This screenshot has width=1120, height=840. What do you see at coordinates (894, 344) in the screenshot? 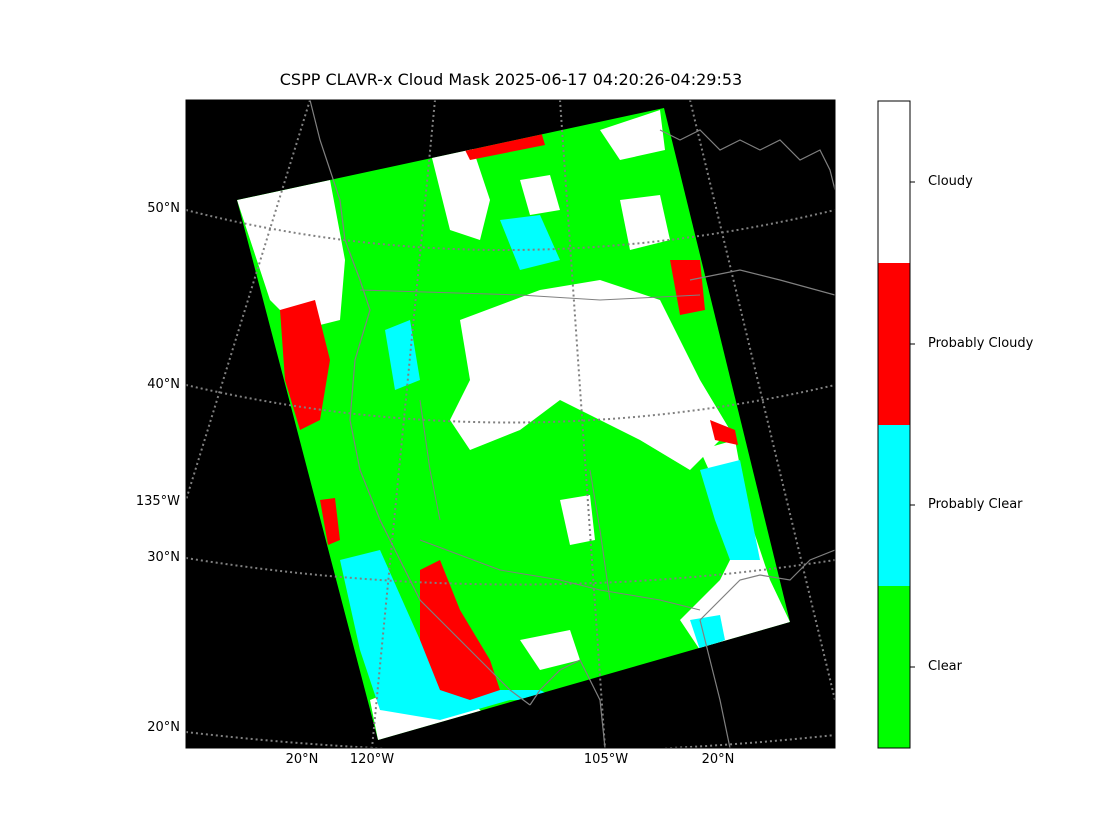
I see `colorbar-segment-probably-cloudy` at bounding box center [894, 344].